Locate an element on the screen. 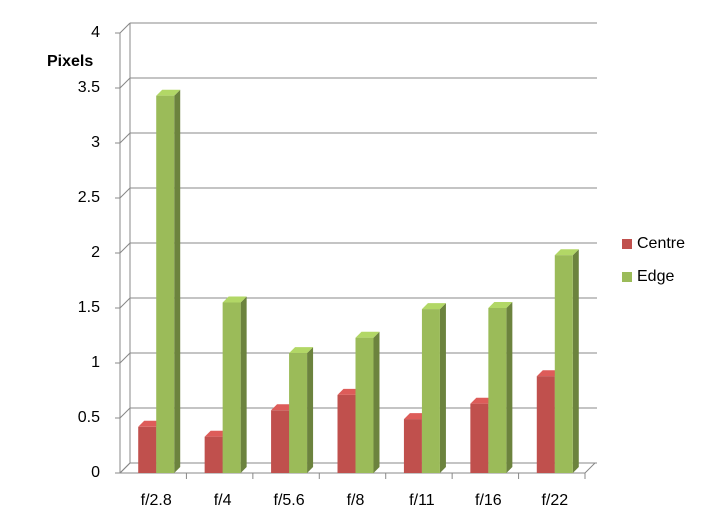  y-axis-label: Pixels is located at coordinates (70, 61).